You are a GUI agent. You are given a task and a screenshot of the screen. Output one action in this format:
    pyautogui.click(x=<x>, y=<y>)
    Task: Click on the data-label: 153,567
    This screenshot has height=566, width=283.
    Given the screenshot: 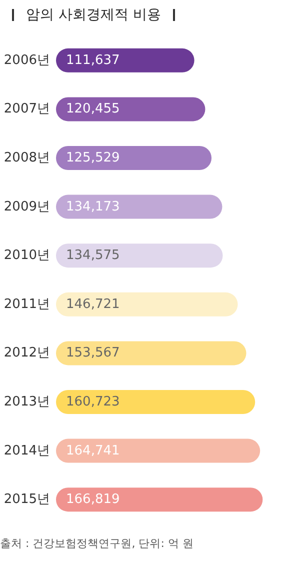 What is the action you would take?
    pyautogui.click(x=93, y=353)
    